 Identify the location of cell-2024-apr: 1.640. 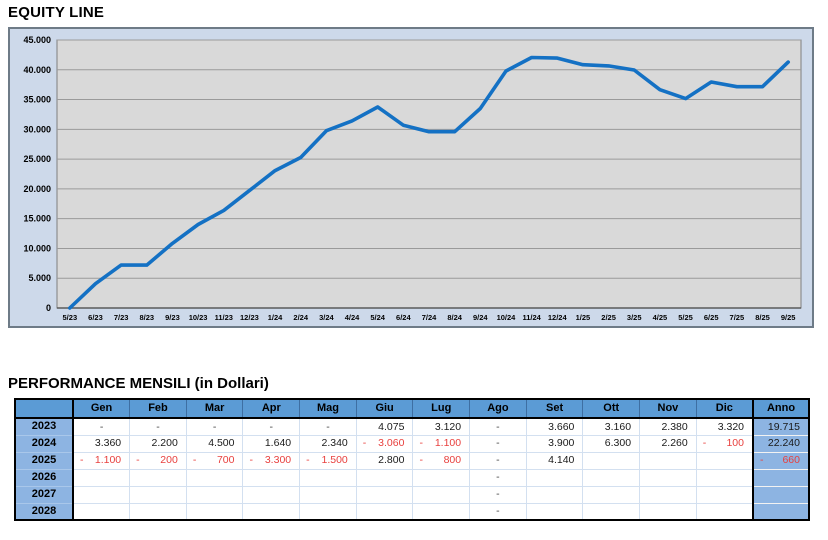
(271, 443).